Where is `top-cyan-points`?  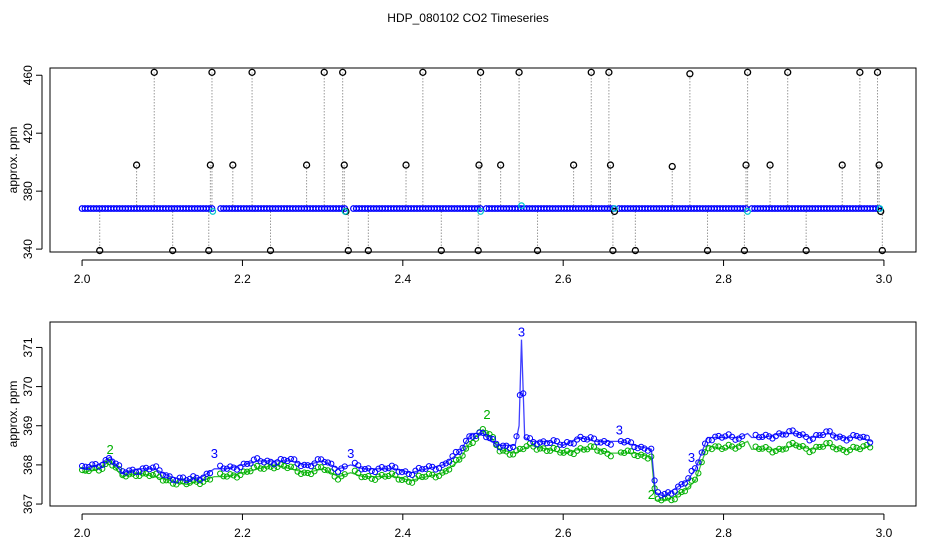 top-cyan-points is located at coordinates (546, 208).